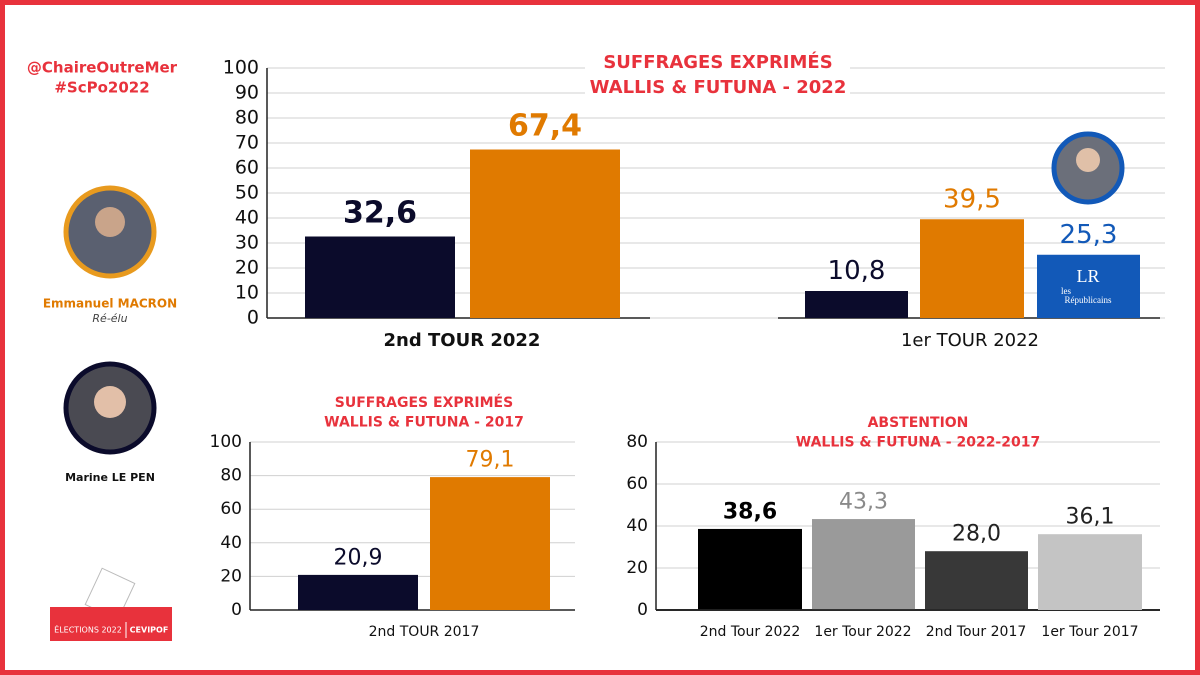  Describe the element at coordinates (862, 632) in the screenshot. I see `group-label: 1er Tour 2022` at that location.